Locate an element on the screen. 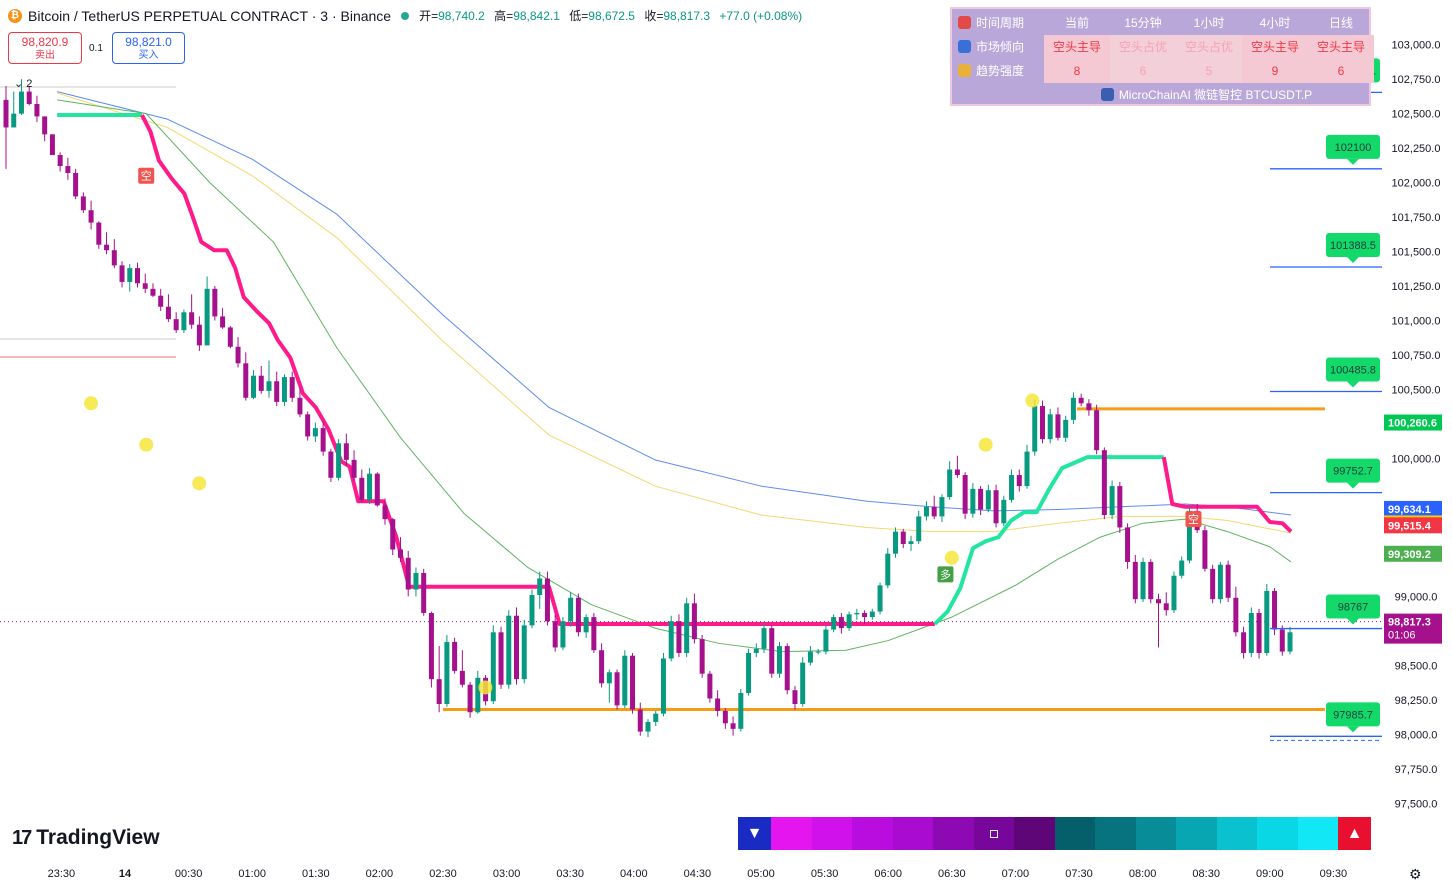  sell-button: 98,820.9 卖出 is located at coordinates (45, 48).